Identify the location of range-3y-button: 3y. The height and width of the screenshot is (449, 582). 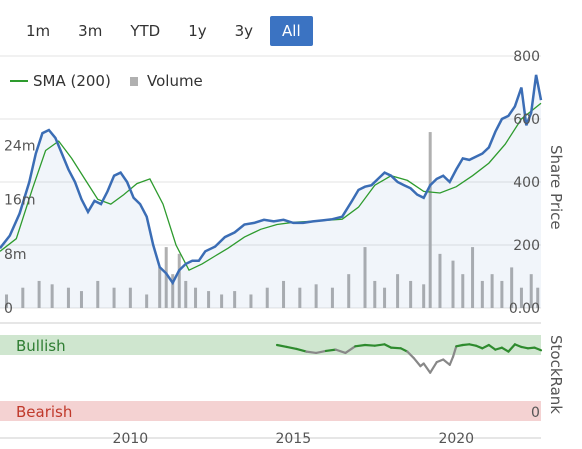
(244, 31).